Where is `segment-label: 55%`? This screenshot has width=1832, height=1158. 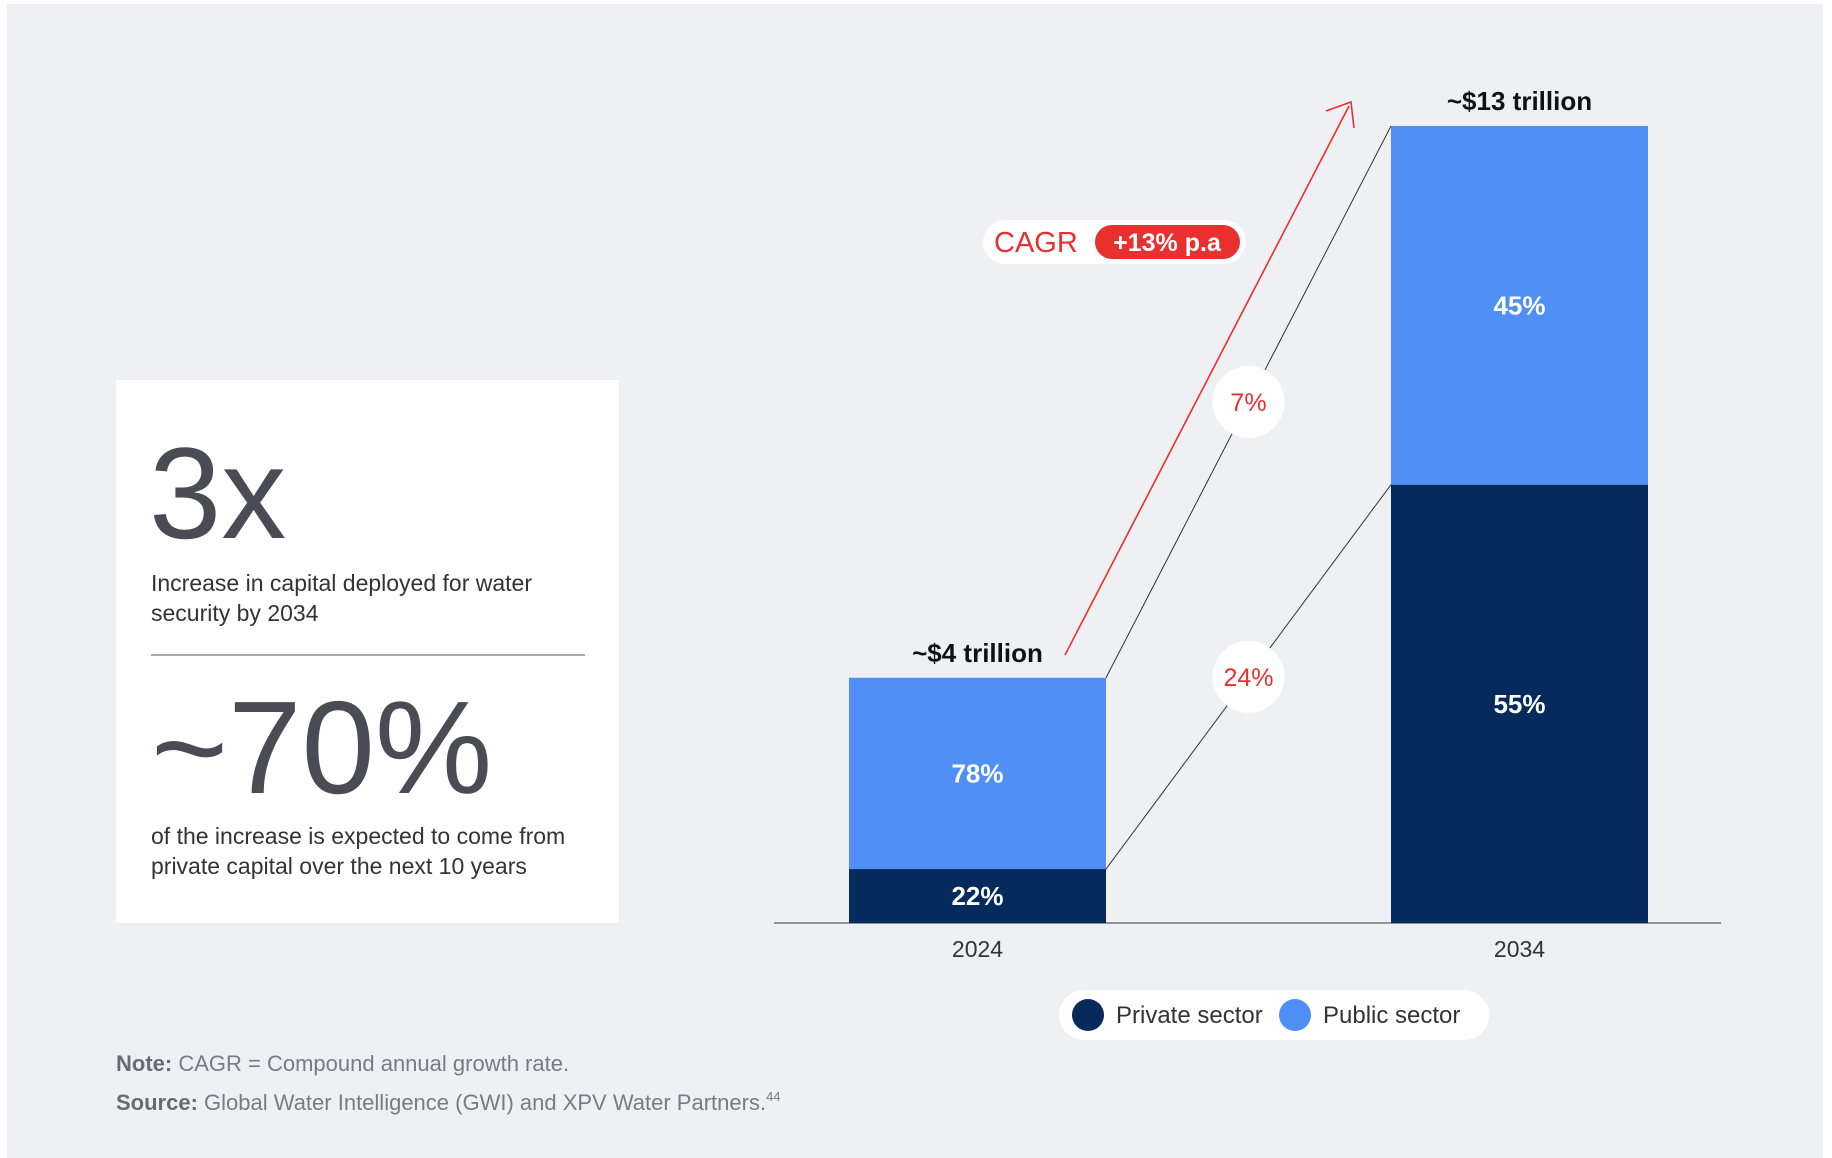
segment-label: 55% is located at coordinates (1519, 704).